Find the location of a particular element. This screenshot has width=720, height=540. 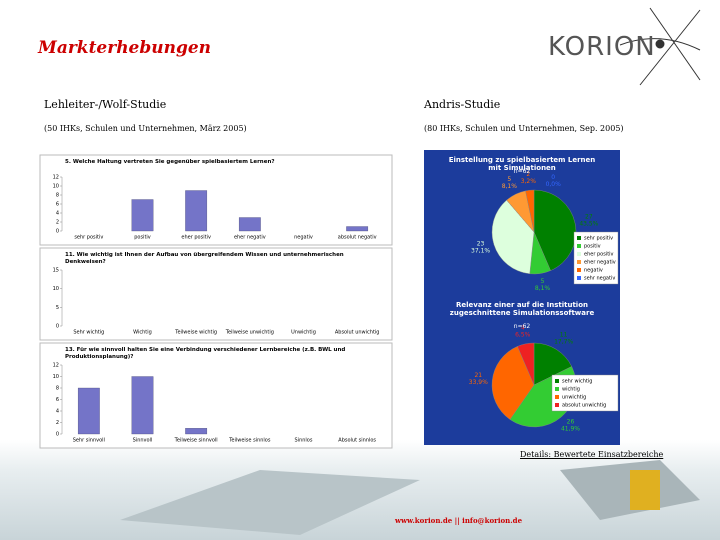

share-label: 6,5% is located at coordinates (523, 335).